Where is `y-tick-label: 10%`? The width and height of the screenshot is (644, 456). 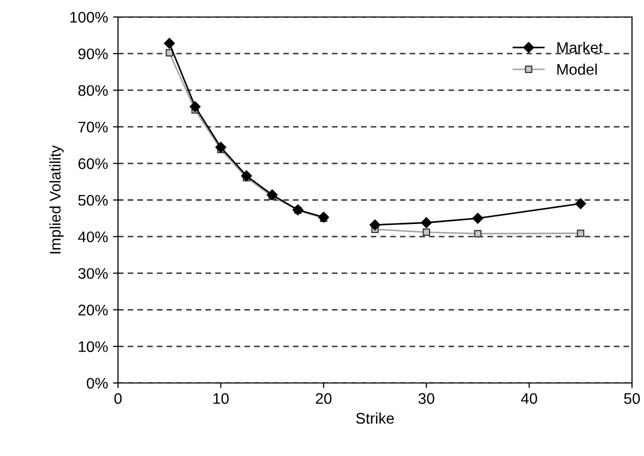
y-tick-label: 10% is located at coordinates (93, 346).